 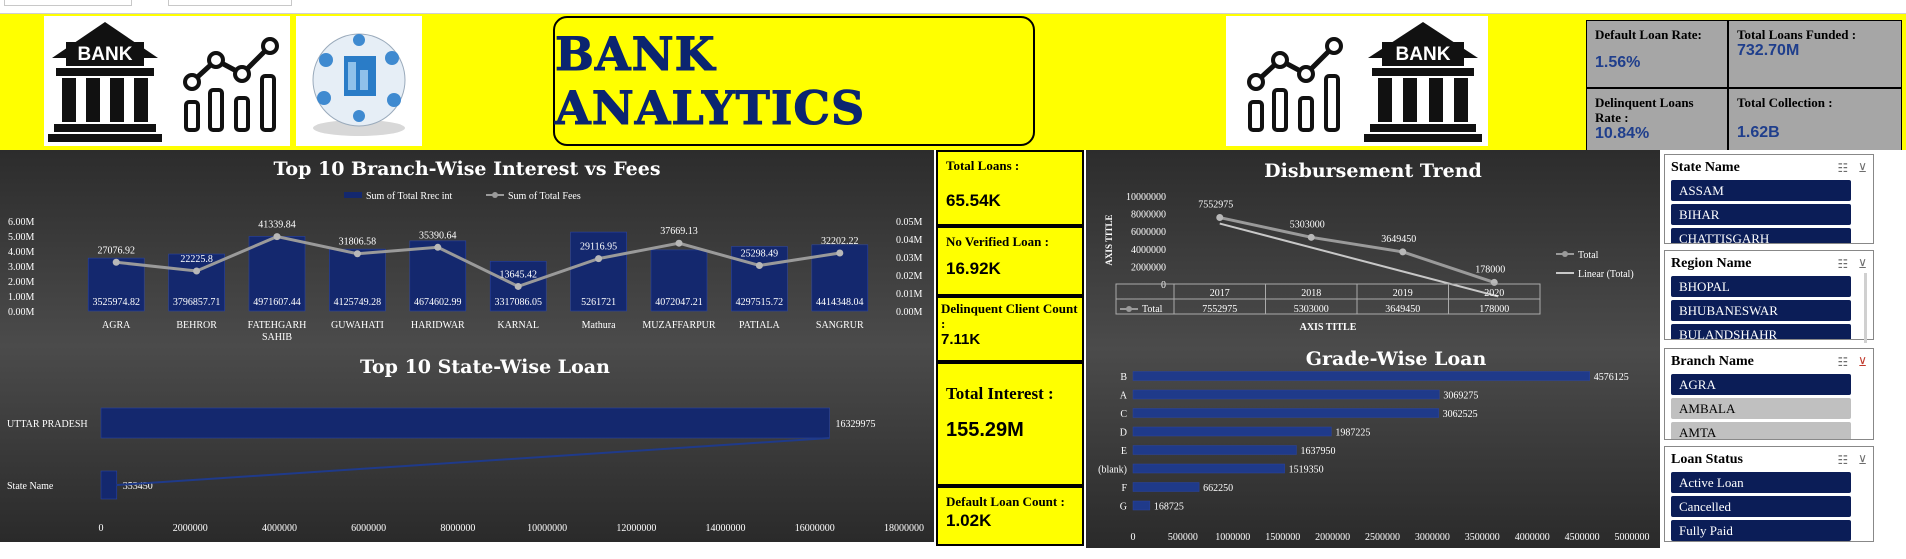 What do you see at coordinates (710, 81) in the screenshot?
I see `dashboard-title: BANK ANALYTICS` at bounding box center [710, 81].